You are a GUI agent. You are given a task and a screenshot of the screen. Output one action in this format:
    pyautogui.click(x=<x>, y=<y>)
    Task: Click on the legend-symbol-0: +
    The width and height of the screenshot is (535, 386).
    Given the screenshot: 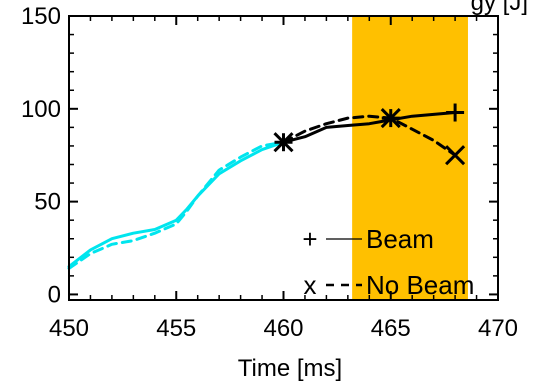 What is the action you would take?
    pyautogui.click(x=309, y=239)
    